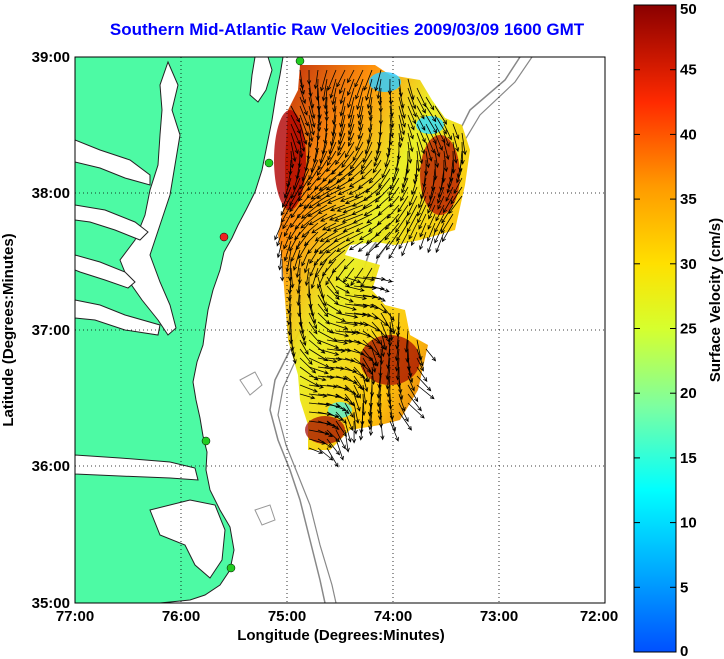 The width and height of the screenshot is (724, 659). What do you see at coordinates (341, 635) in the screenshot?
I see `x-axis-title: Longitude (Degrees:Minutes)` at bounding box center [341, 635].